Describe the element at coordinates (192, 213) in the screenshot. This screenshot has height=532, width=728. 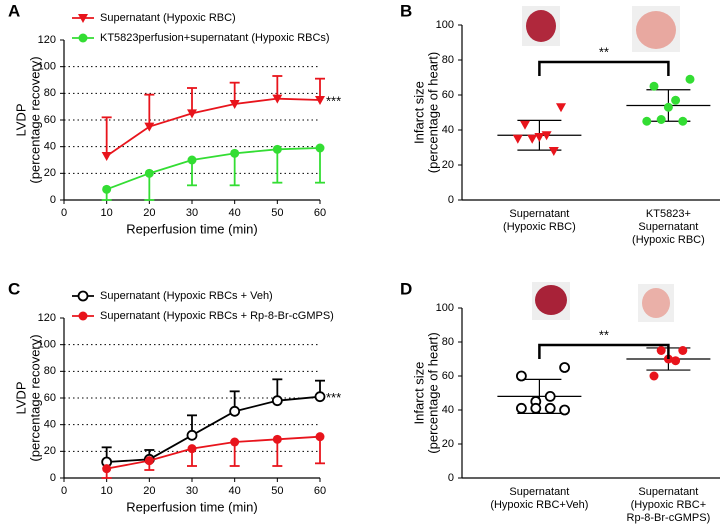
I see `x-tick-label: 30` at that location.